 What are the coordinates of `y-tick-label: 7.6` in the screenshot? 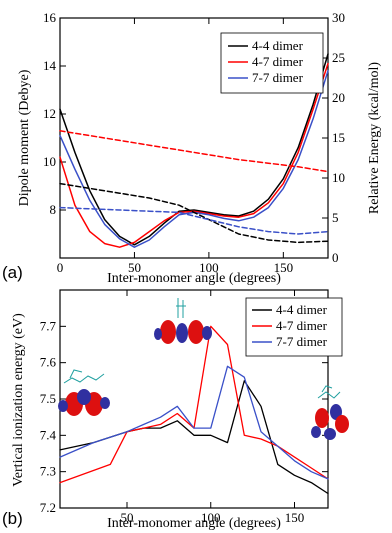 It's located at (48, 362).